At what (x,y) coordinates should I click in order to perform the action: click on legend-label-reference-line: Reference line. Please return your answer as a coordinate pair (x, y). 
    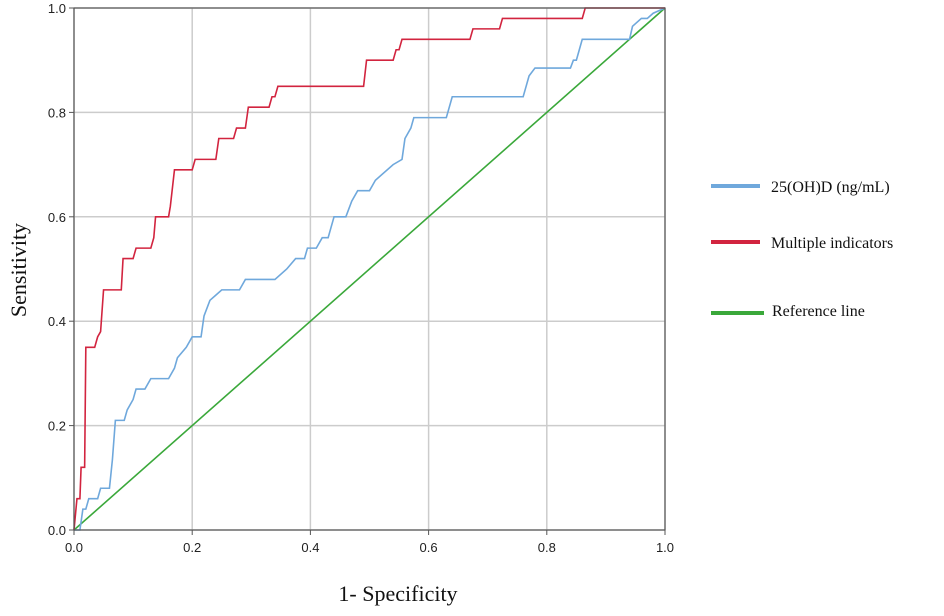
    Looking at the image, I should click on (818, 311).